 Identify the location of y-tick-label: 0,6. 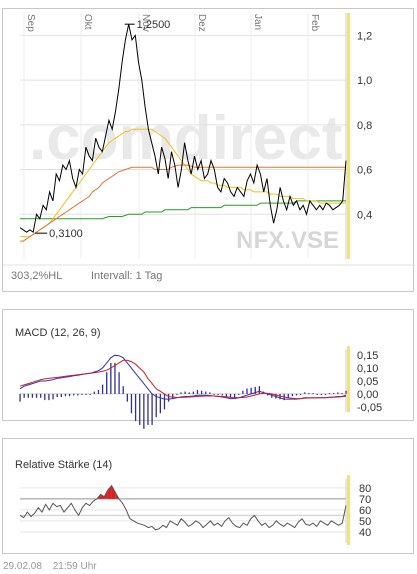
(364, 171).